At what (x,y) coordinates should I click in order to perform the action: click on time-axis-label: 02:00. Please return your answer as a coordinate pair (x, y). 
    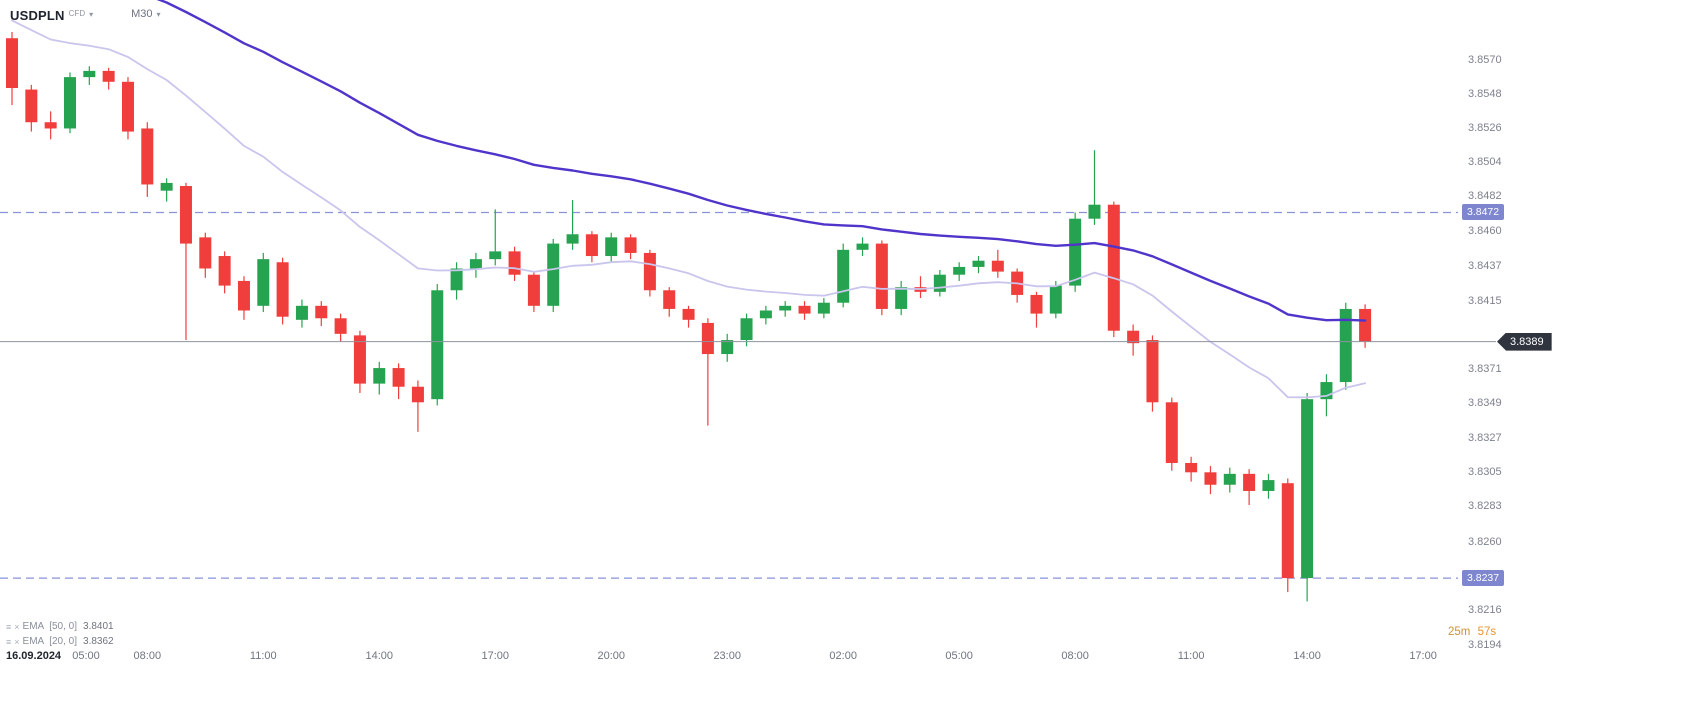
    Looking at the image, I should click on (843, 656).